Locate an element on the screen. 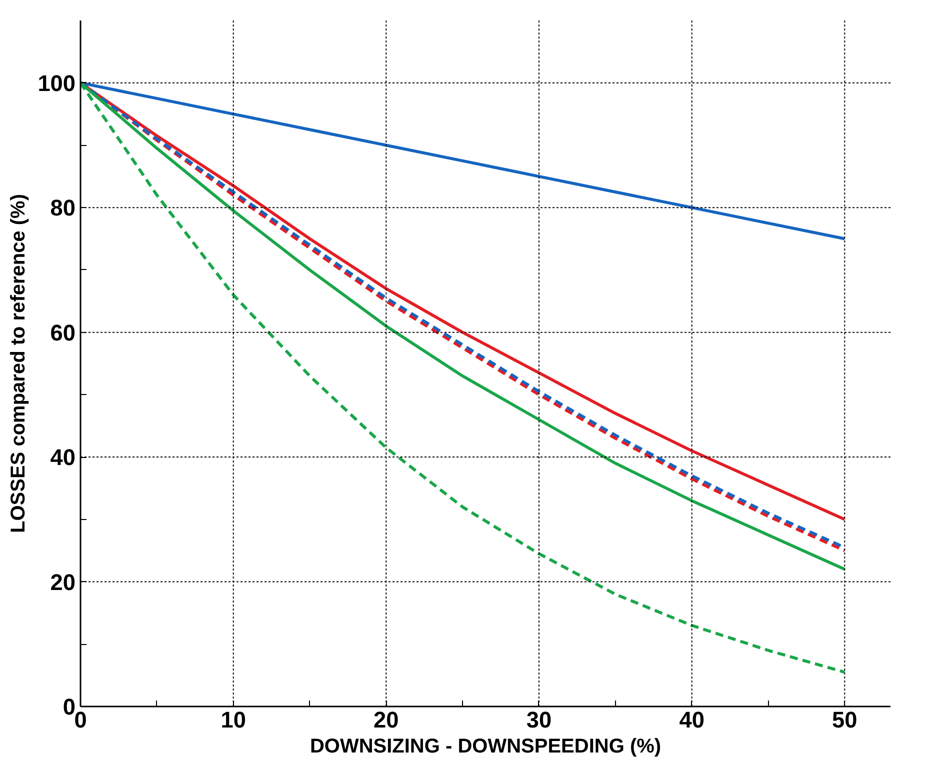 The width and height of the screenshot is (945, 775). y-tick-label: 80 is located at coordinates (63, 207).